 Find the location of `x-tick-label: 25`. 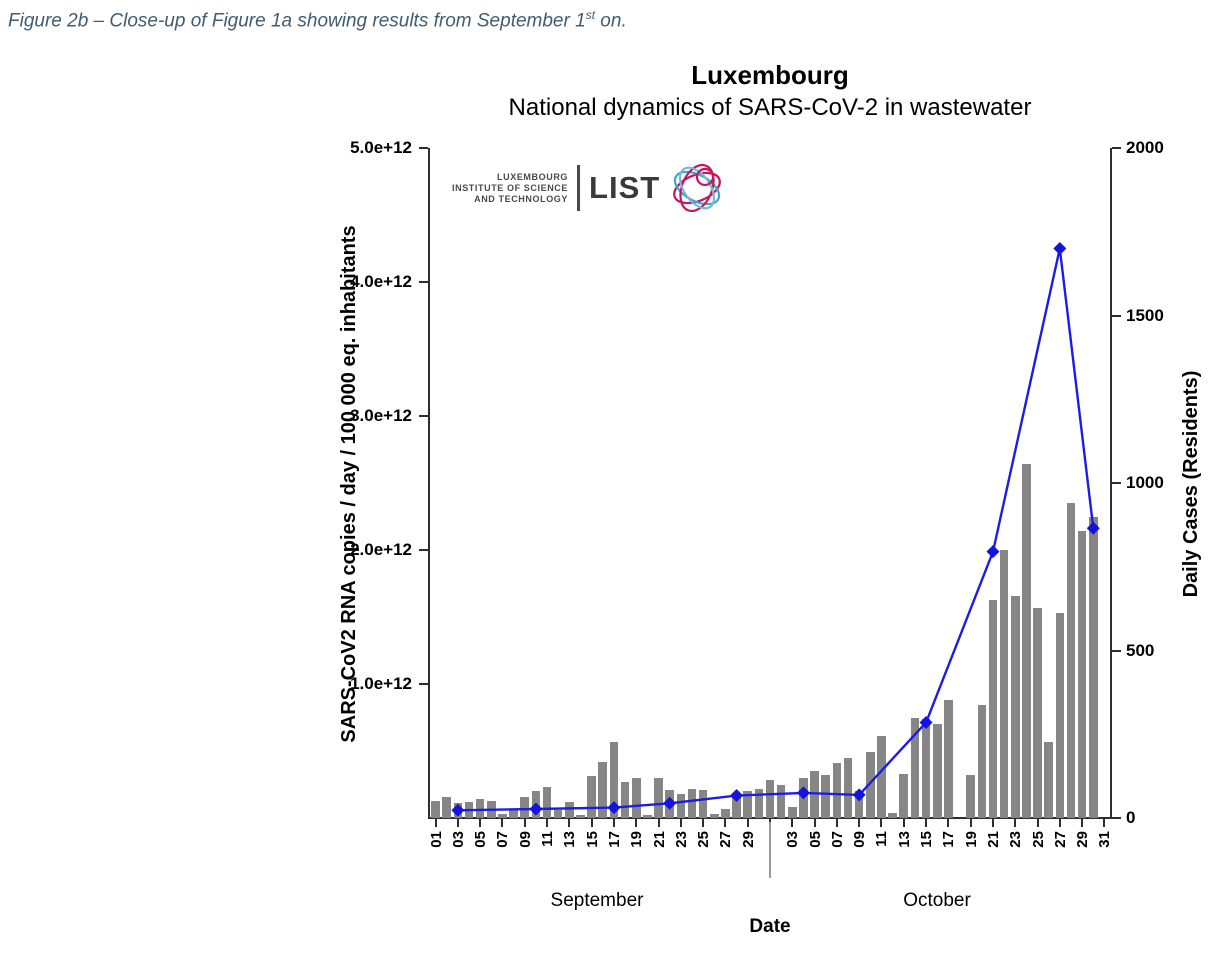

x-tick-label: 25 is located at coordinates (704, 839).